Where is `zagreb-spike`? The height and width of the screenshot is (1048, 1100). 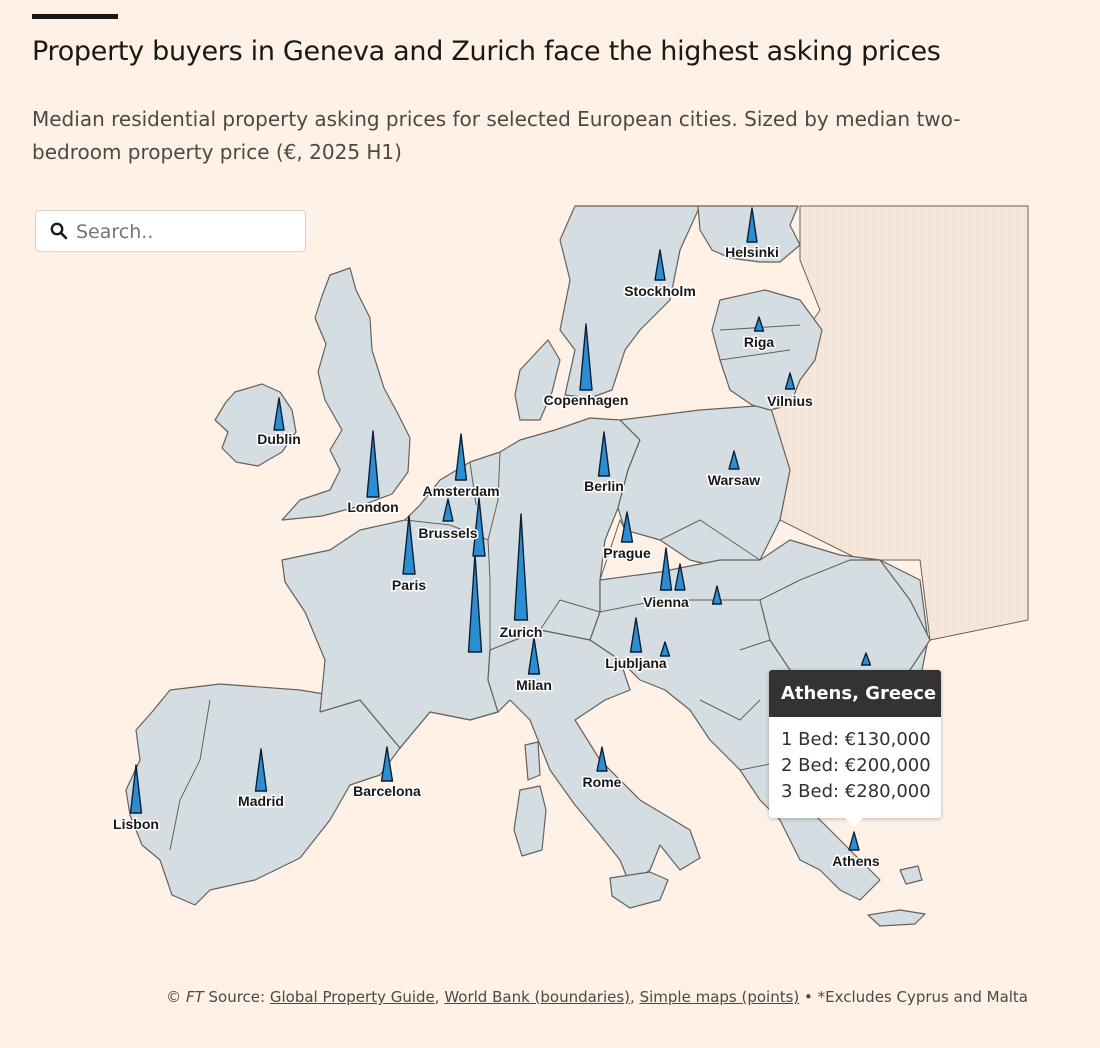
zagreb-spike is located at coordinates (665, 649).